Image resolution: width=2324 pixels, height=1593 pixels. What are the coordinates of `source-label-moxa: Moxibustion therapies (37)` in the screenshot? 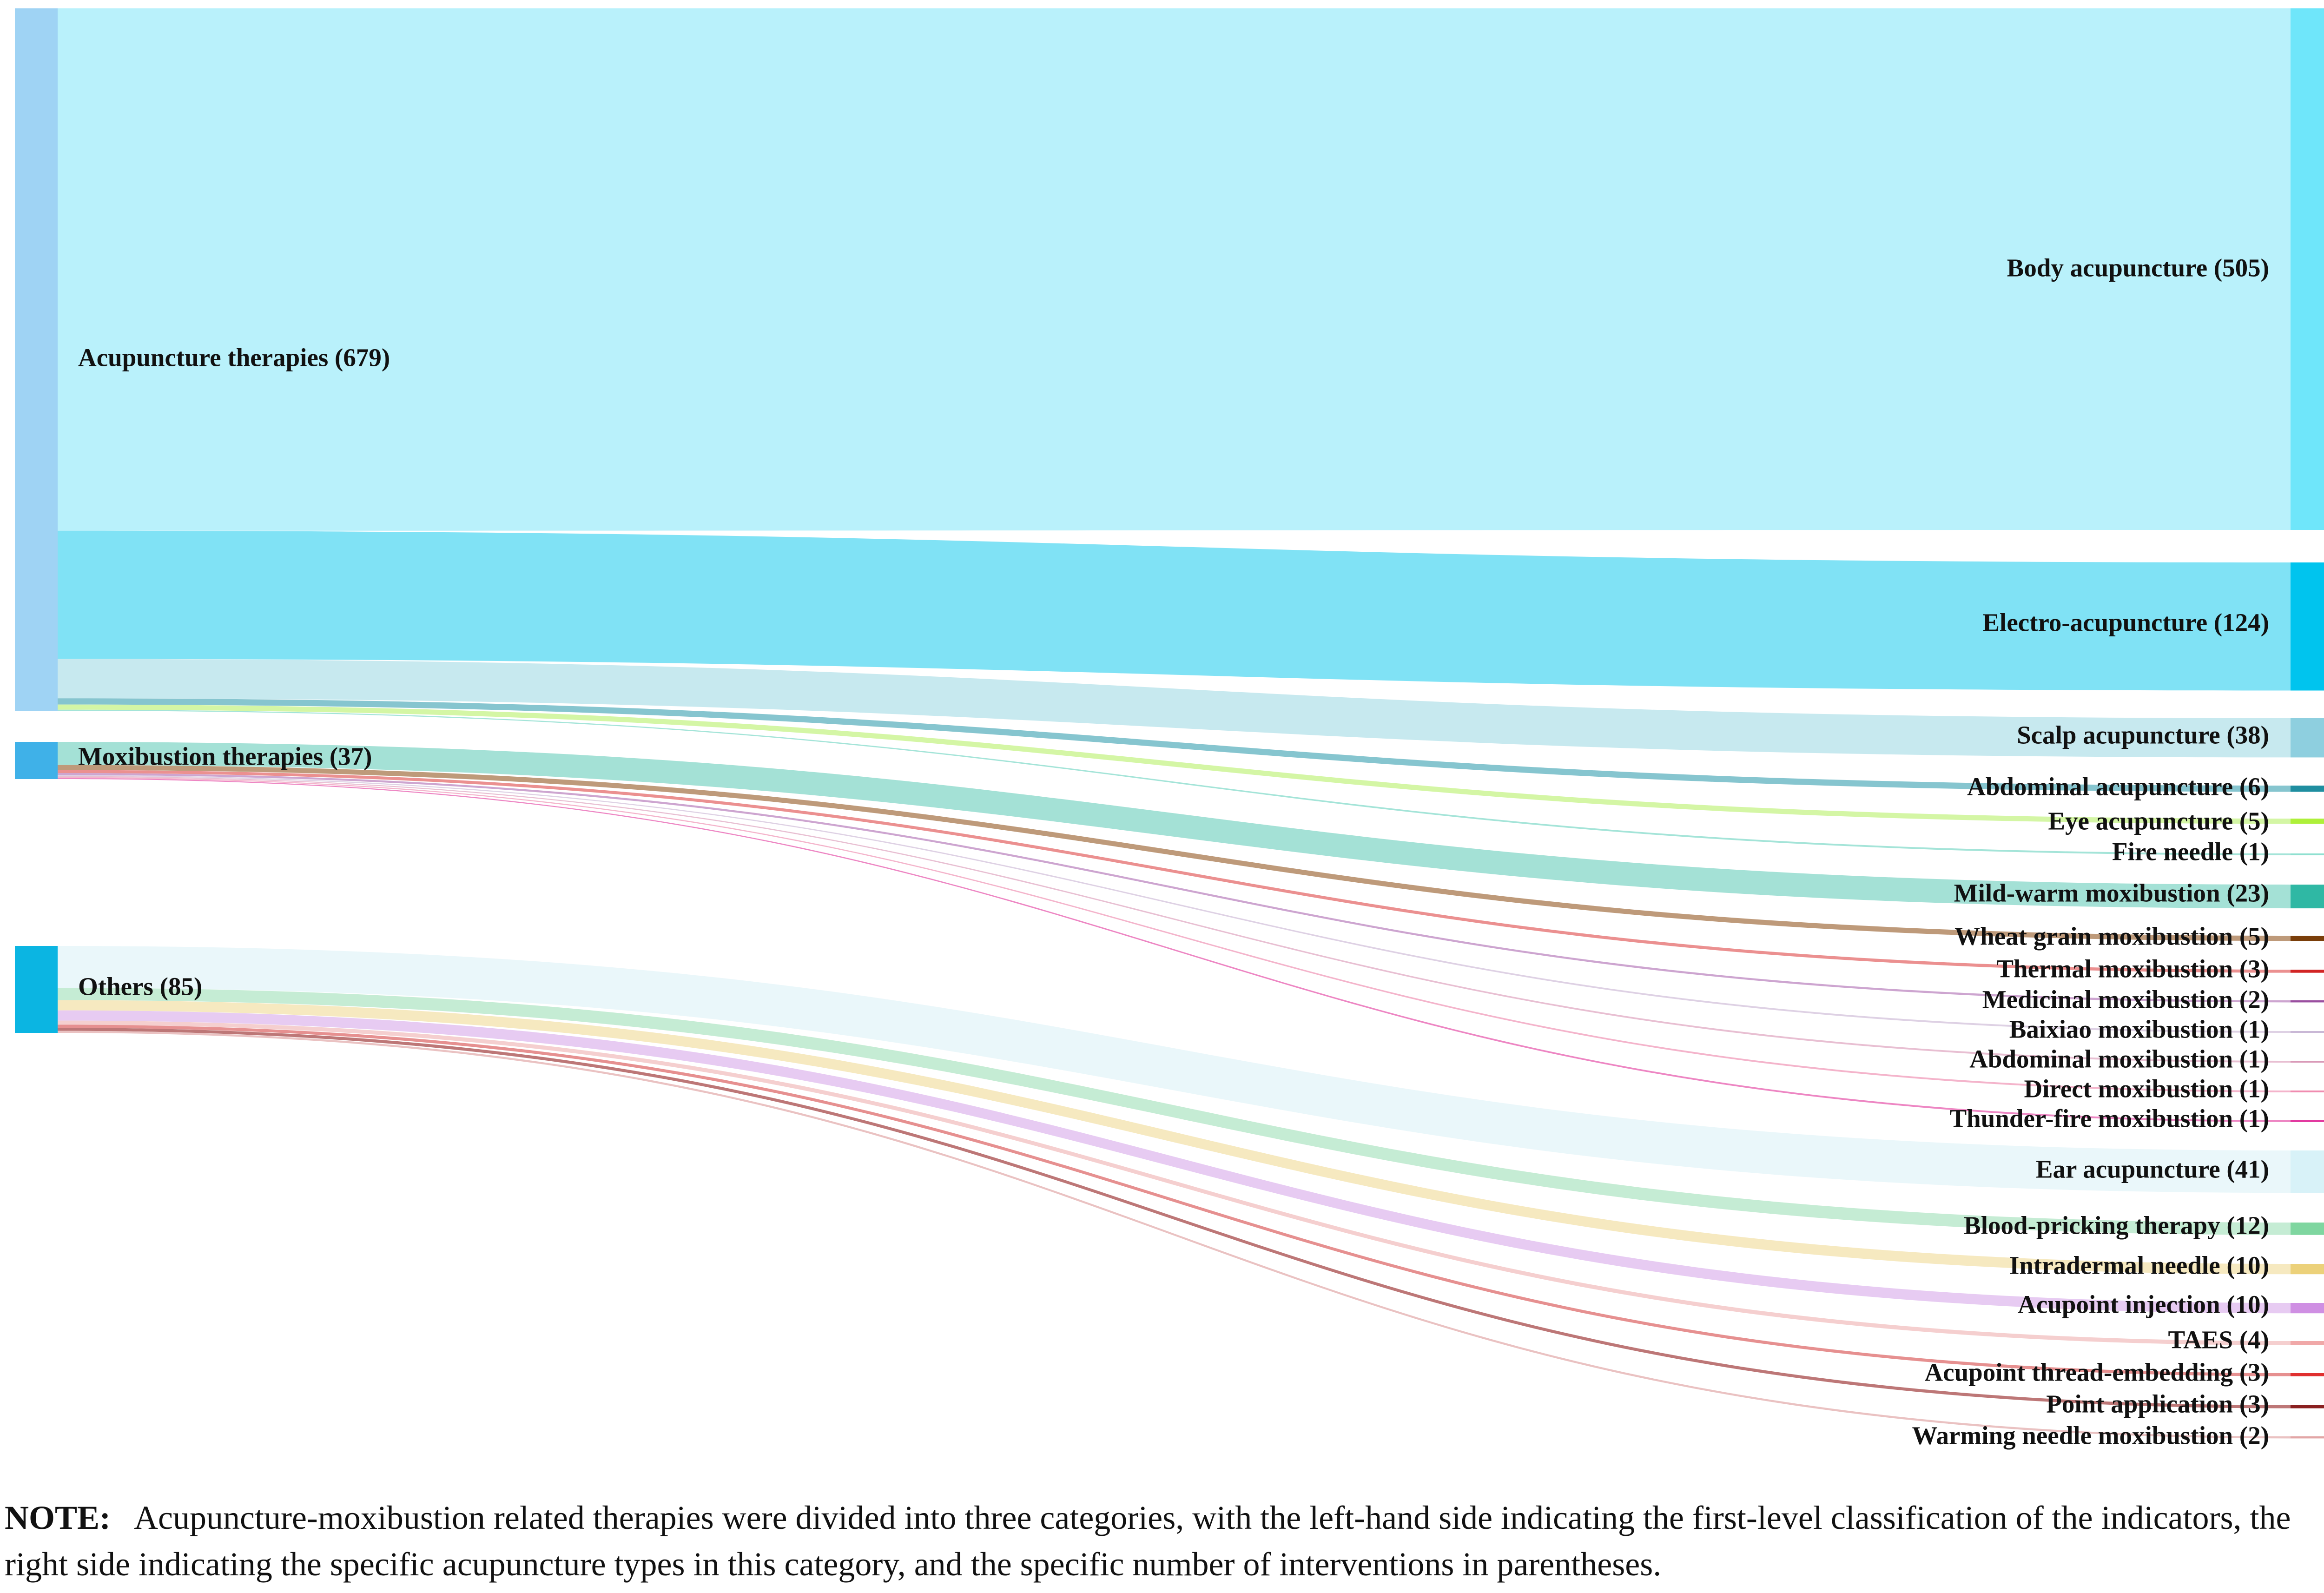 It's located at (225, 756).